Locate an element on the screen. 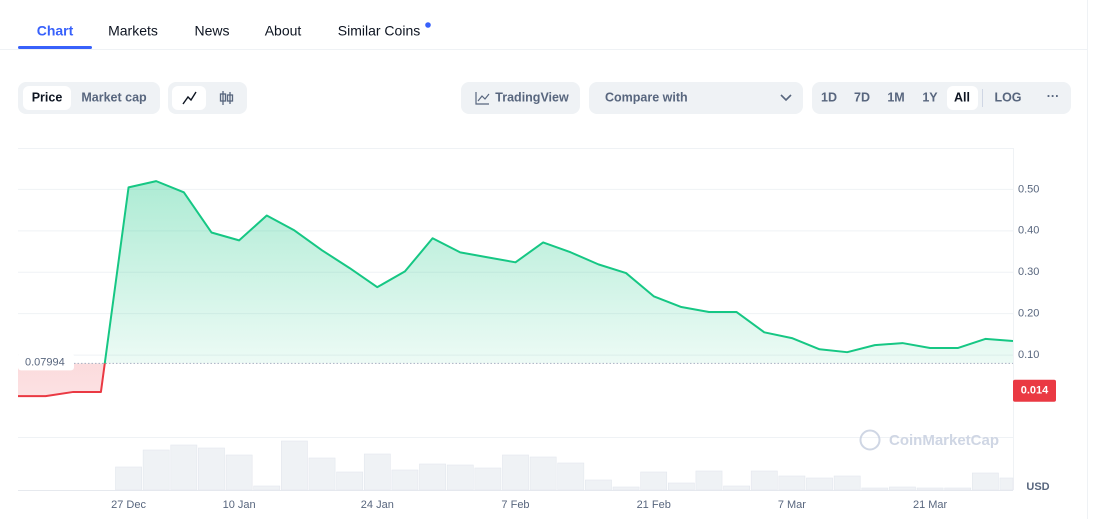  current-price-label: 0.014 is located at coordinates (1035, 391).